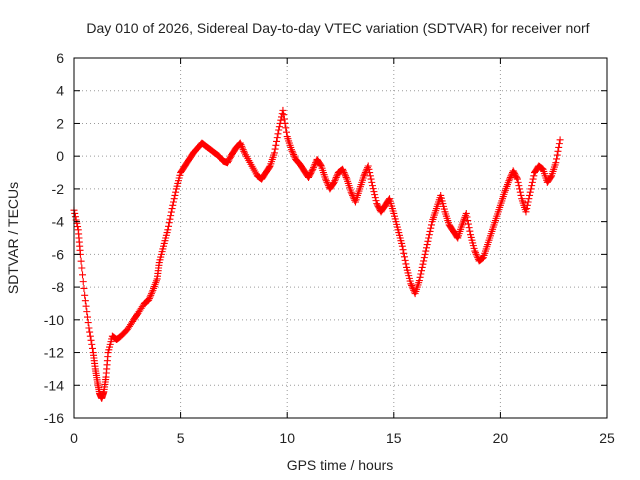 Image resolution: width=640 pixels, height=480 pixels. Describe the element at coordinates (607, 438) in the screenshot. I see `x-tick-label: 25` at that location.